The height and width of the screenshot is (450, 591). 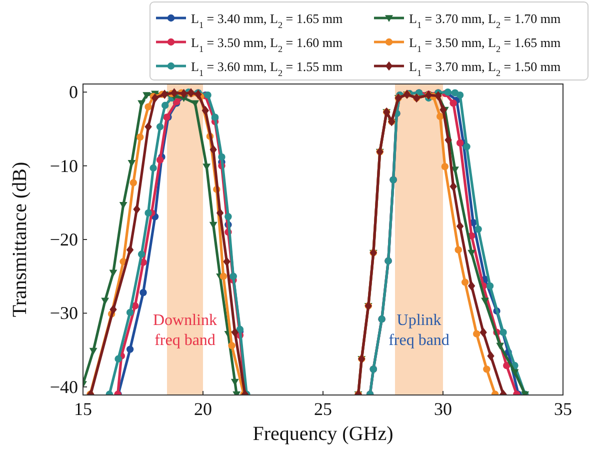 I want to click on x-tick-label: 25, so click(x=323, y=409).